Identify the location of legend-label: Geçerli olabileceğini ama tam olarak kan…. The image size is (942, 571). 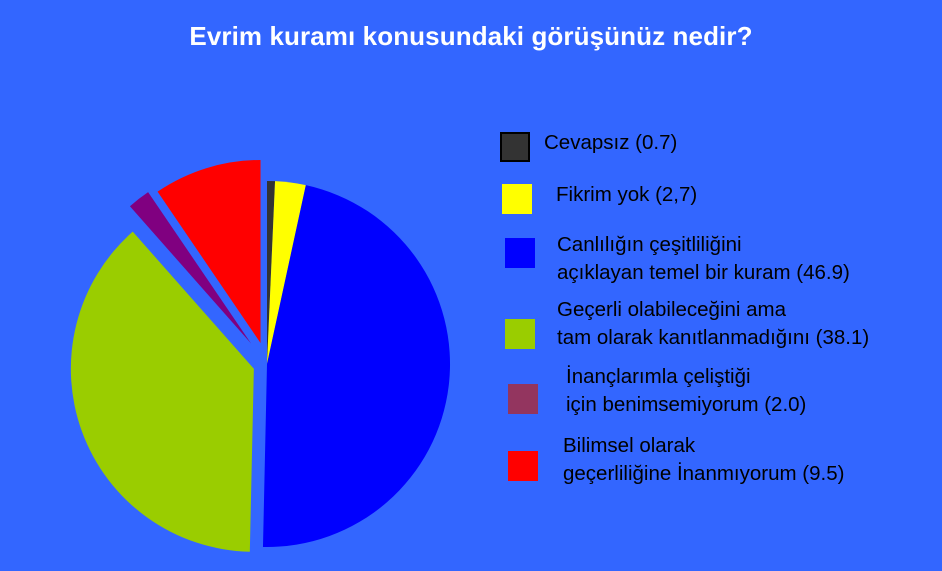
(713, 323).